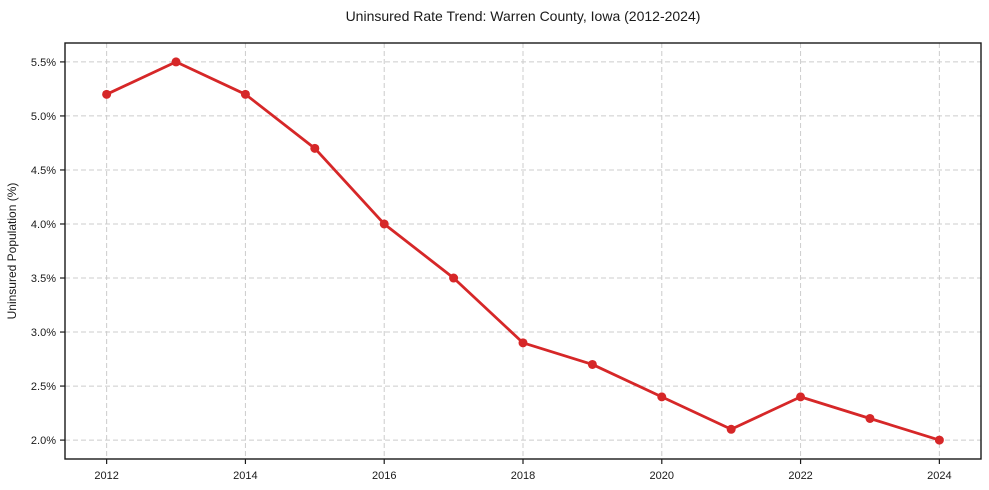 The image size is (989, 490). I want to click on y-tick-label: 5.5%, so click(43, 63).